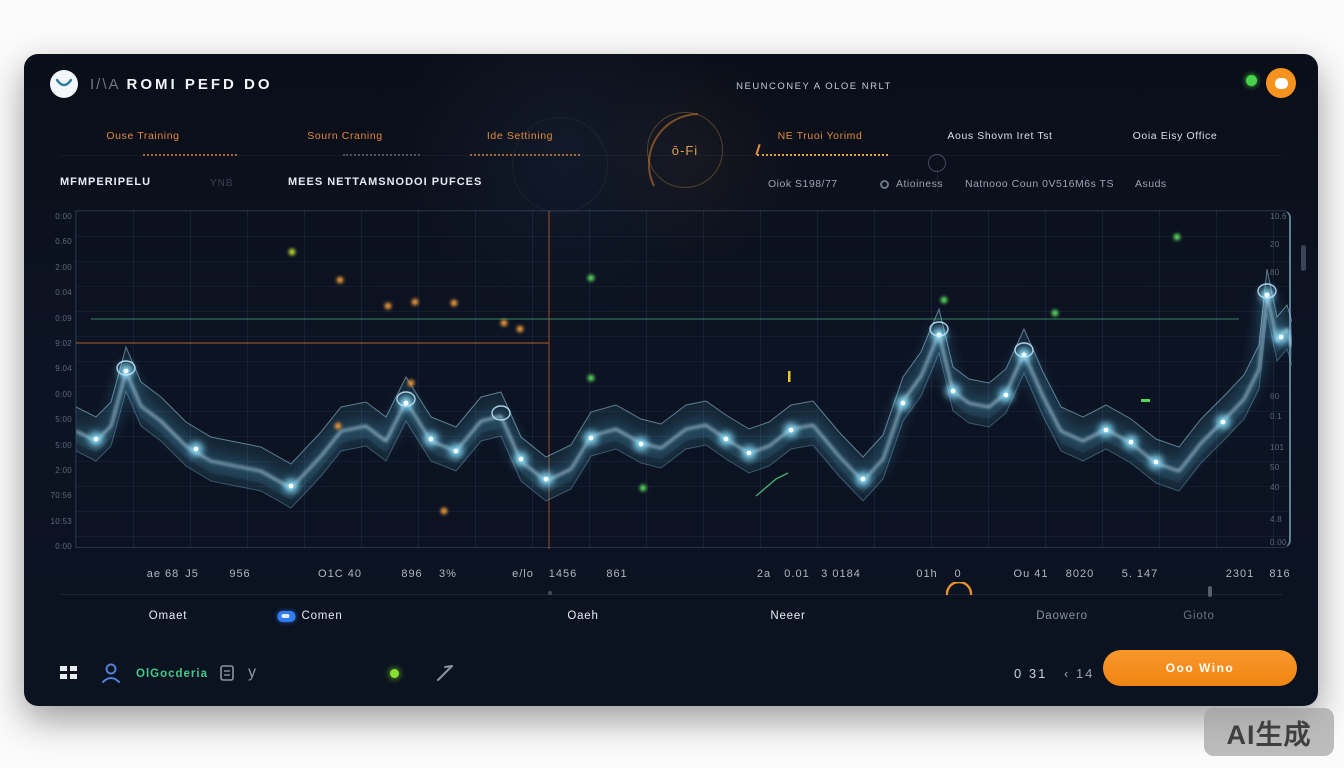  I want to click on section-label-text: Comen, so click(322, 616).